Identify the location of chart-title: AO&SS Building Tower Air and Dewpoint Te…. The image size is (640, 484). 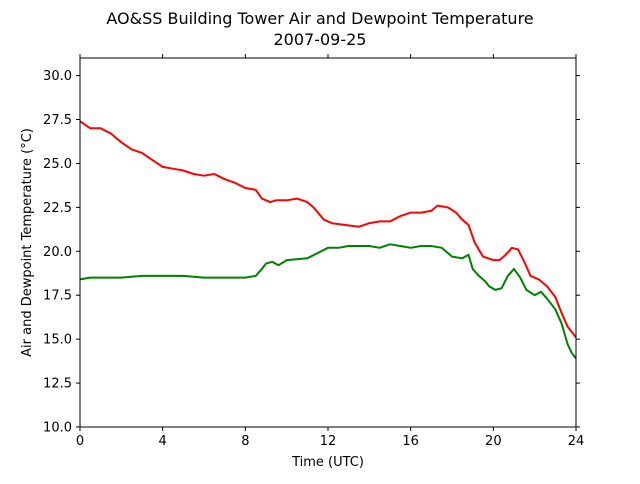
(319, 18).